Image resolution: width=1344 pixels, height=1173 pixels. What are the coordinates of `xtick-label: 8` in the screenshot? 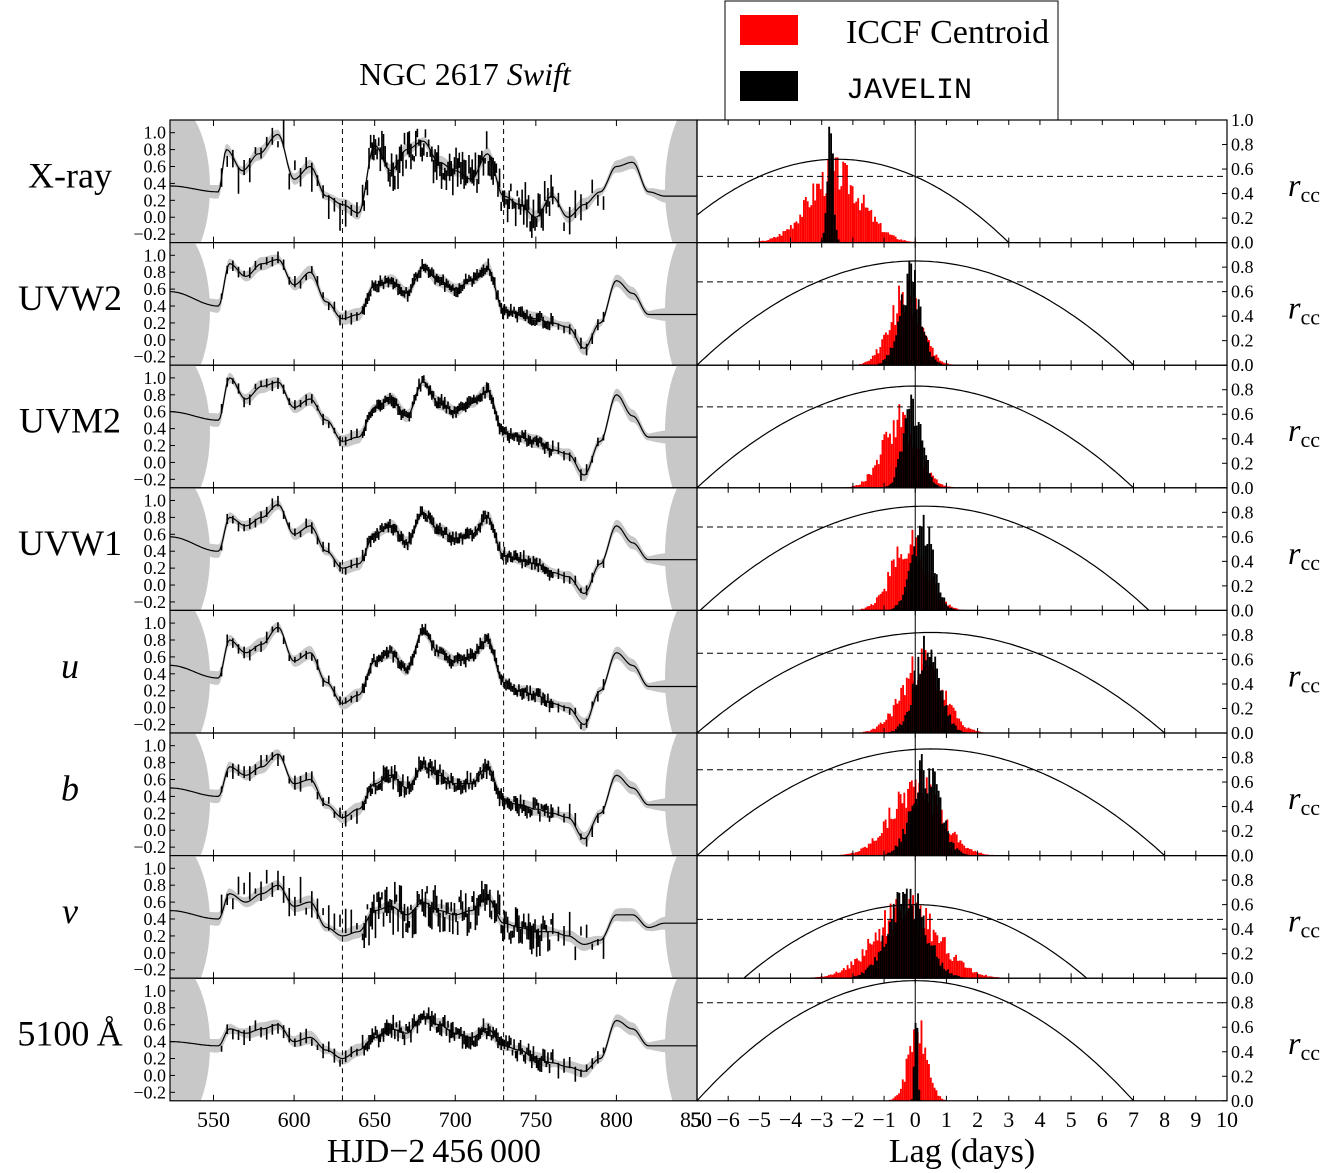 It's located at (1164, 1119).